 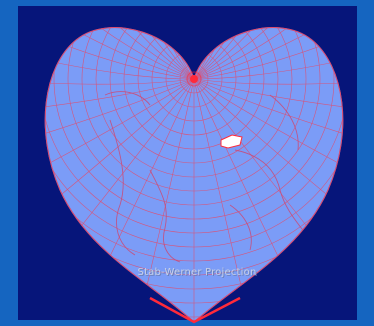 I want to click on north-pole-ring, so click(x=194, y=79).